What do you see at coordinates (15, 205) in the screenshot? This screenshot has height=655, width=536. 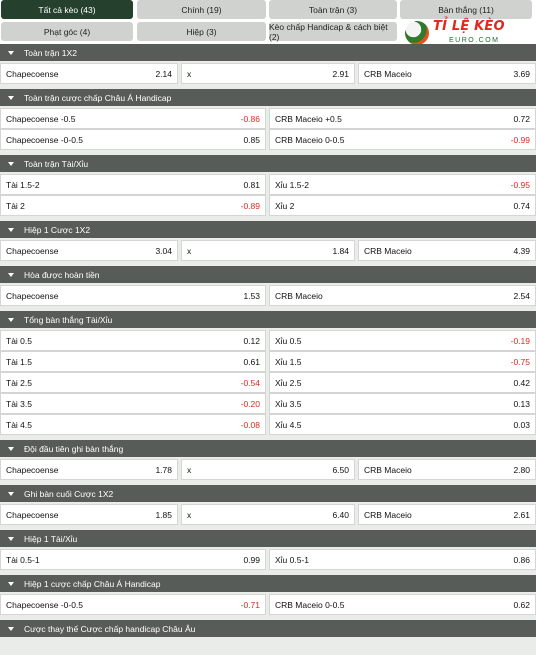 I see `selection-label: Tài 2` at bounding box center [15, 205].